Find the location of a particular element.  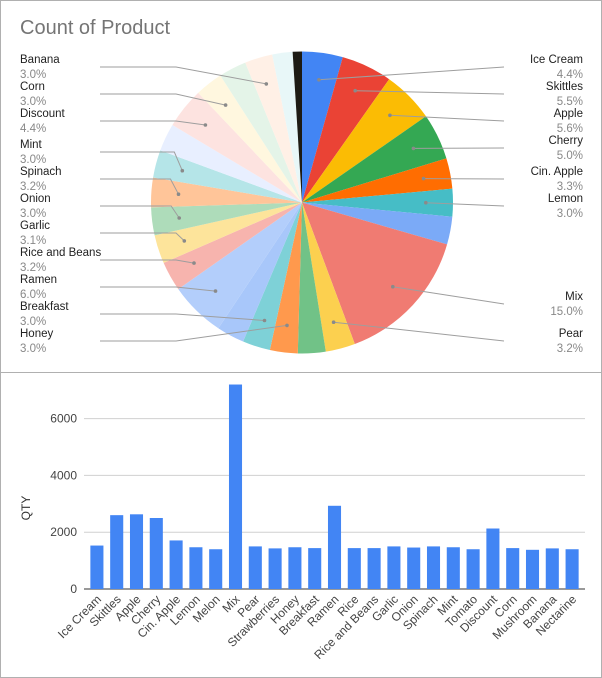

bar-breakfast is located at coordinates (315, 568).